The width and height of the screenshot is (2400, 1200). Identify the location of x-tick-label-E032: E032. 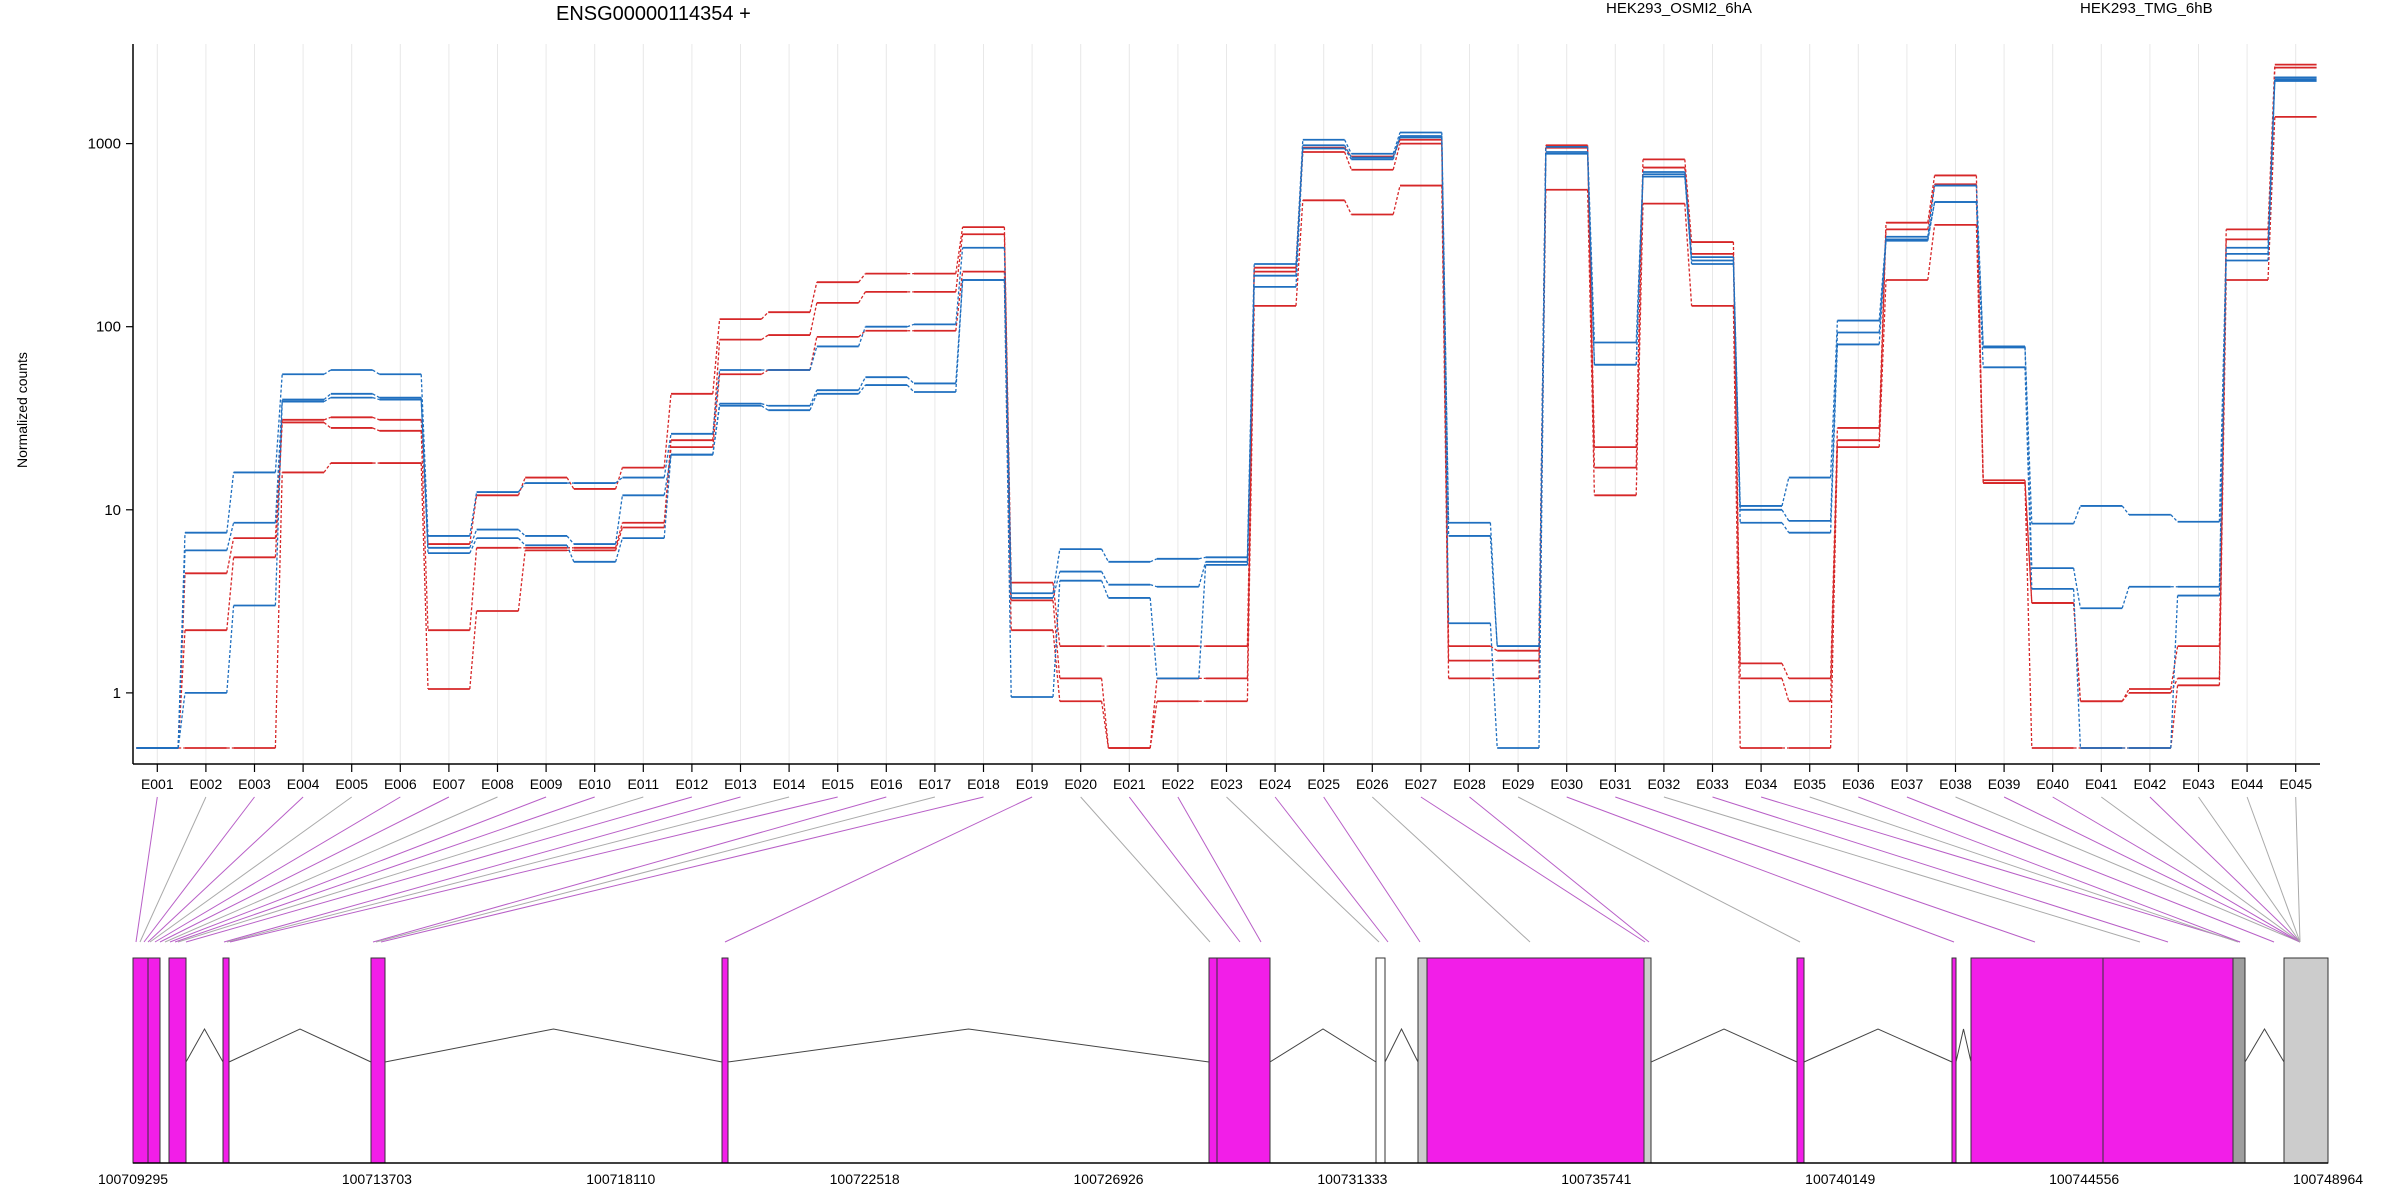
(1664, 784).